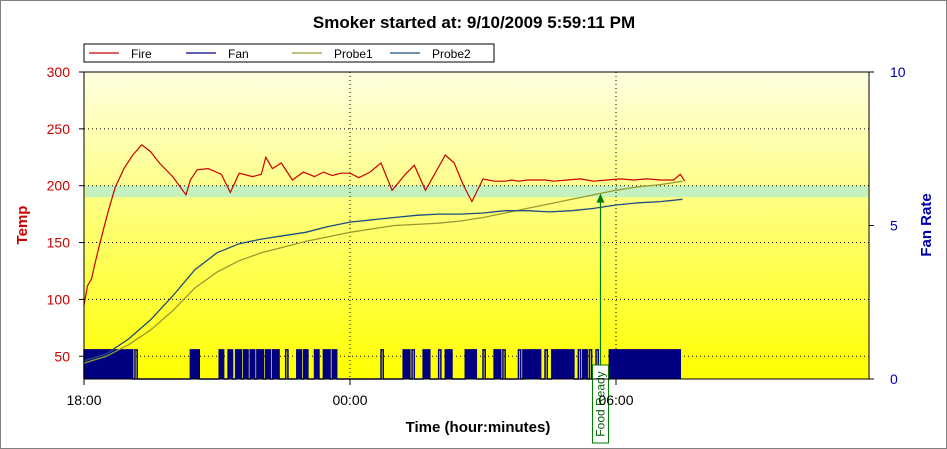 The width and height of the screenshot is (947, 449). I want to click on y2-axis-title: Fan Rate, so click(926, 224).